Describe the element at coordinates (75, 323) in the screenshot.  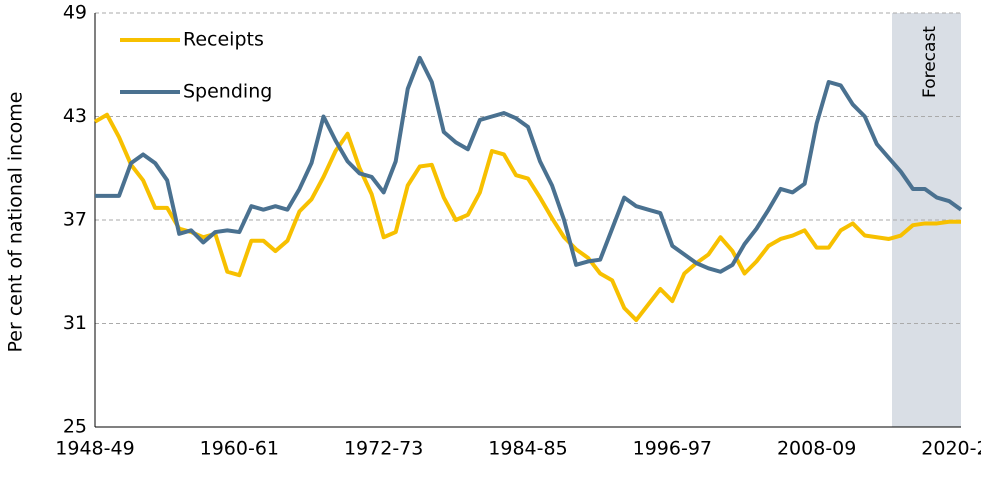
I see `y-tick-label: 31` at that location.